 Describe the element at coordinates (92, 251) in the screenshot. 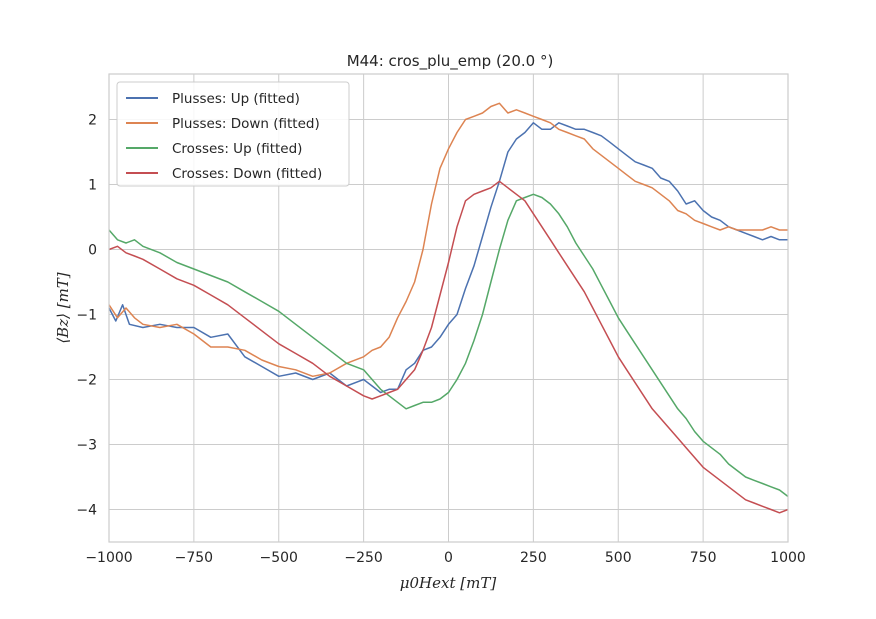

I see `y-tick-label: 0` at that location.